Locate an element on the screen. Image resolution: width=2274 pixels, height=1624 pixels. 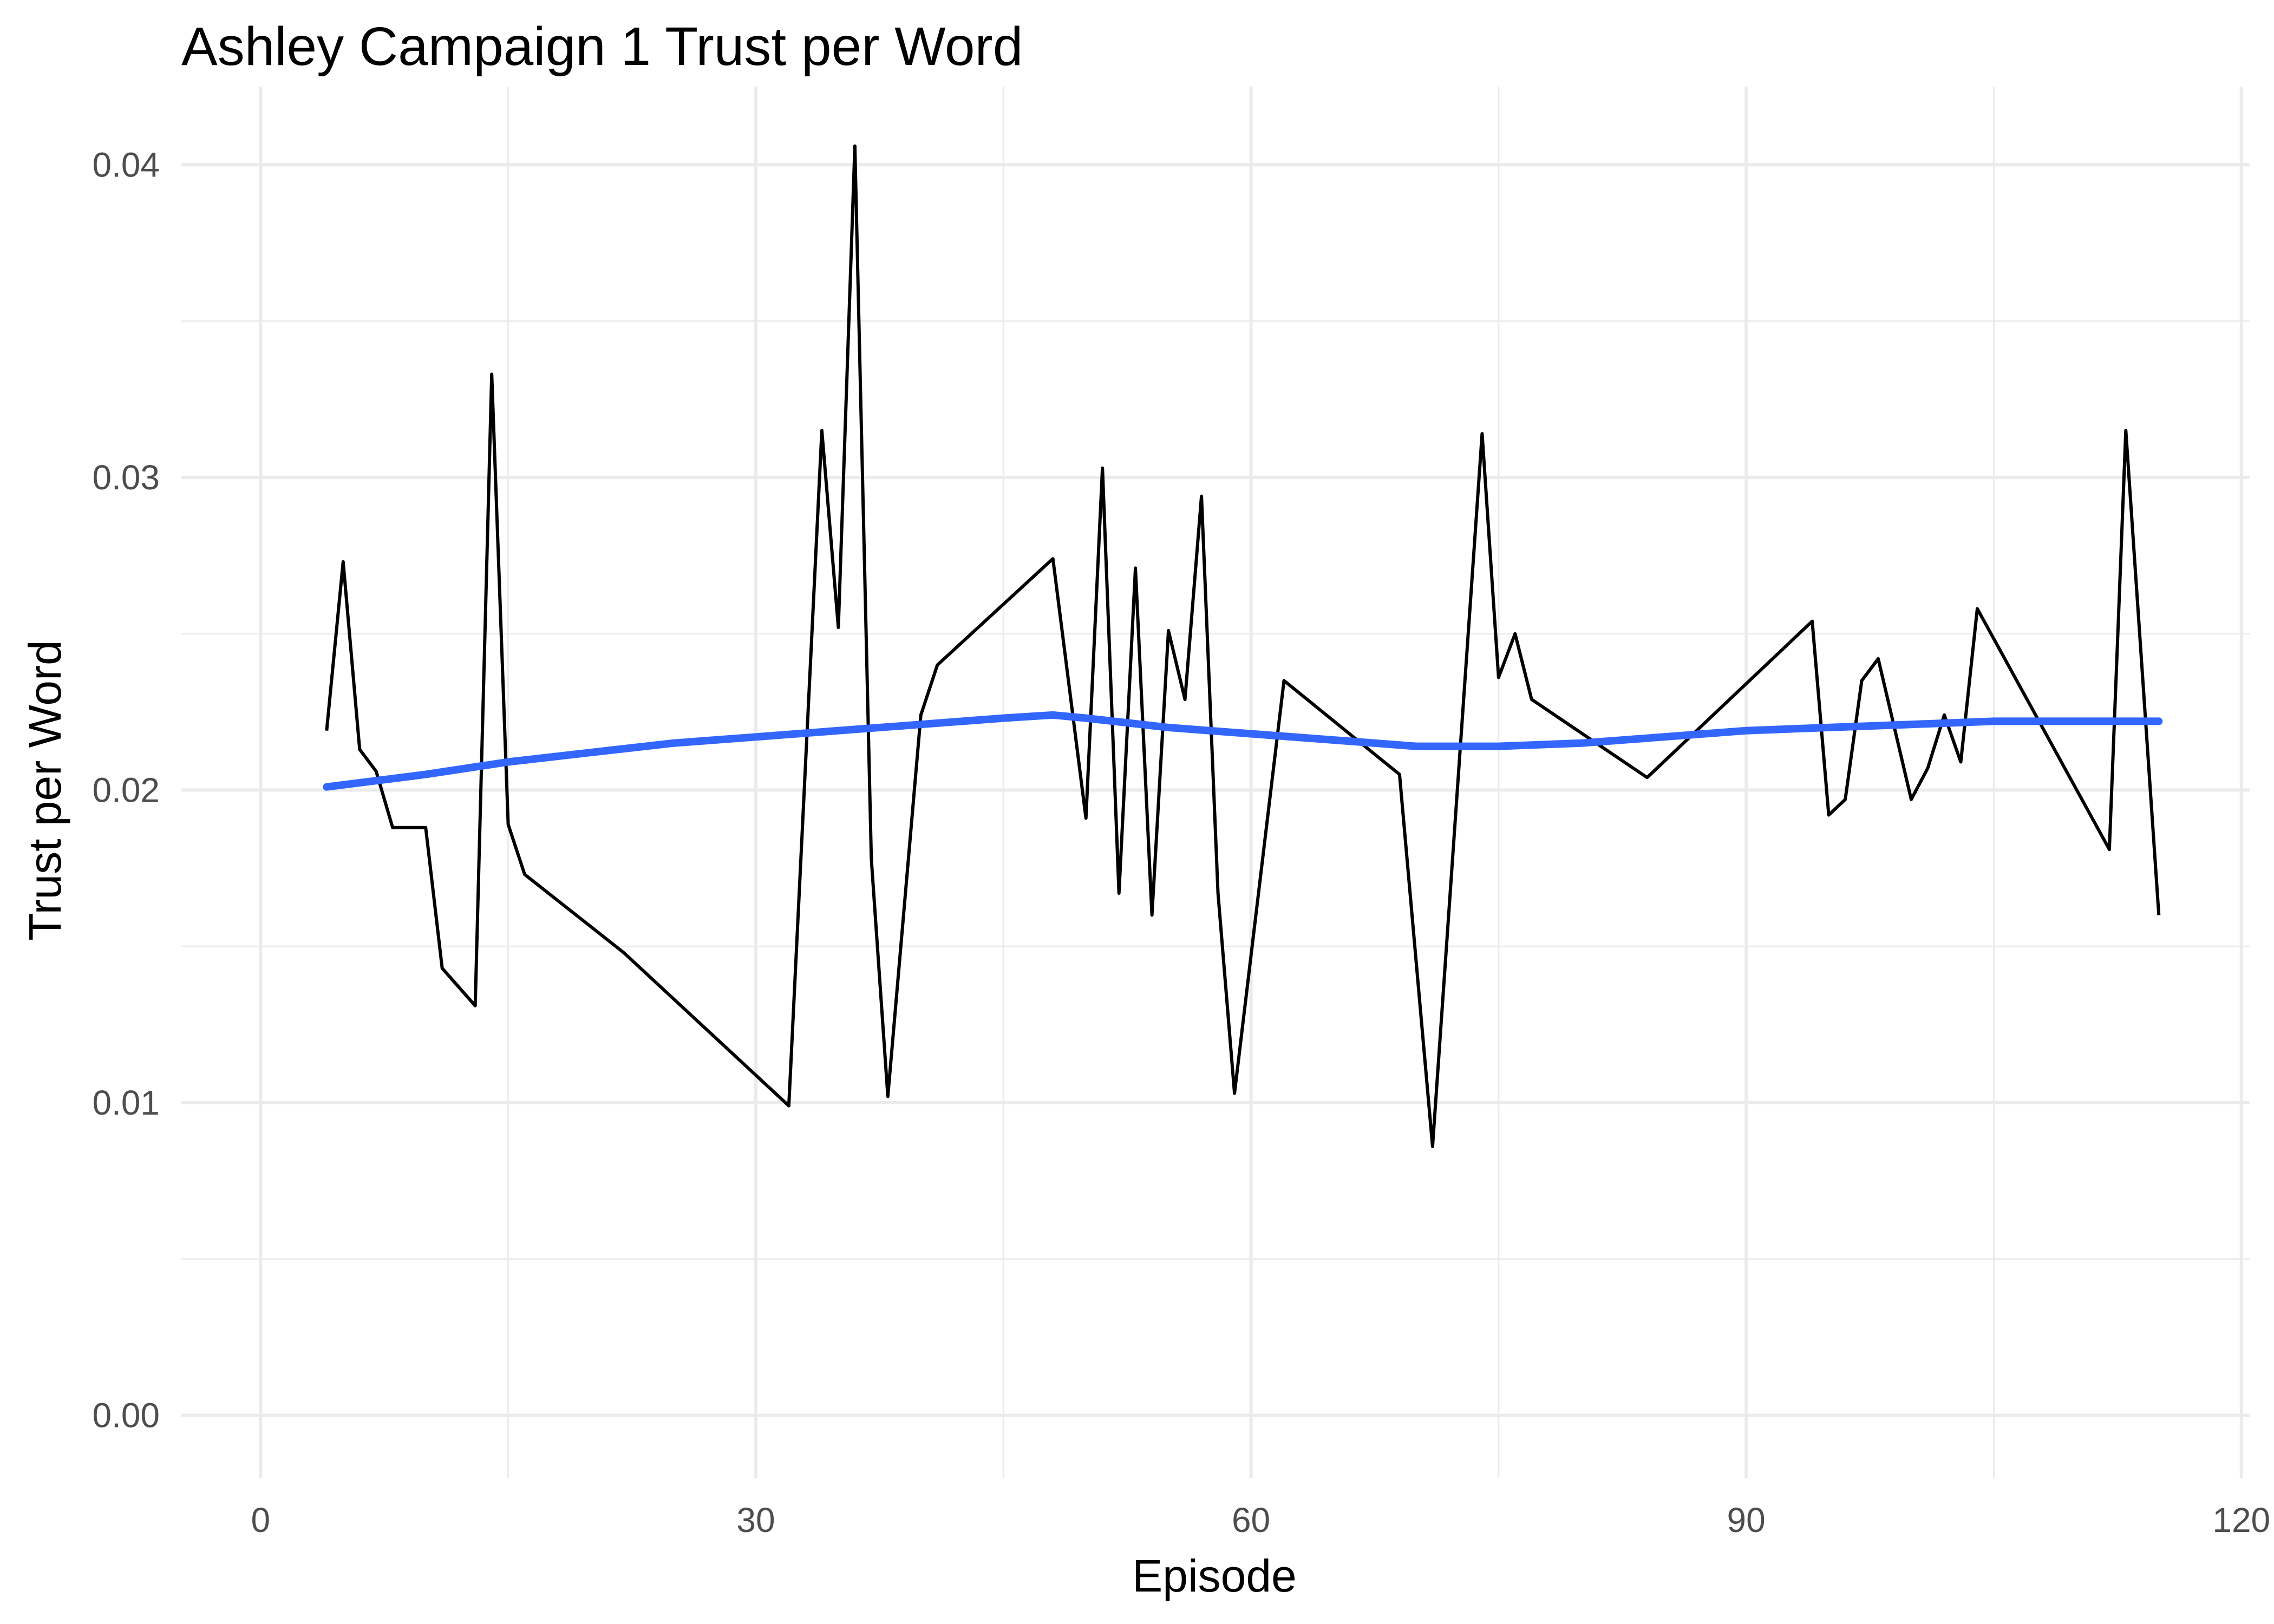
chart-title: Ashley Campaign 1 Trust per Word is located at coordinates (602, 46).